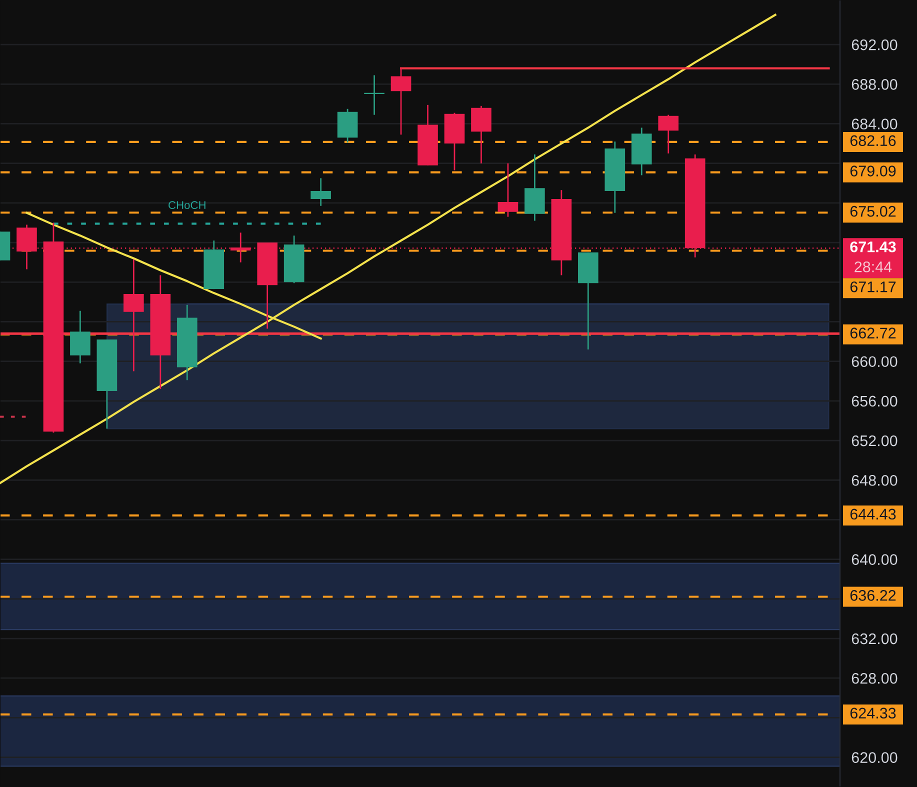 The image size is (917, 787). Describe the element at coordinates (875, 84) in the screenshot. I see `y-tick-label: 688.00` at that location.